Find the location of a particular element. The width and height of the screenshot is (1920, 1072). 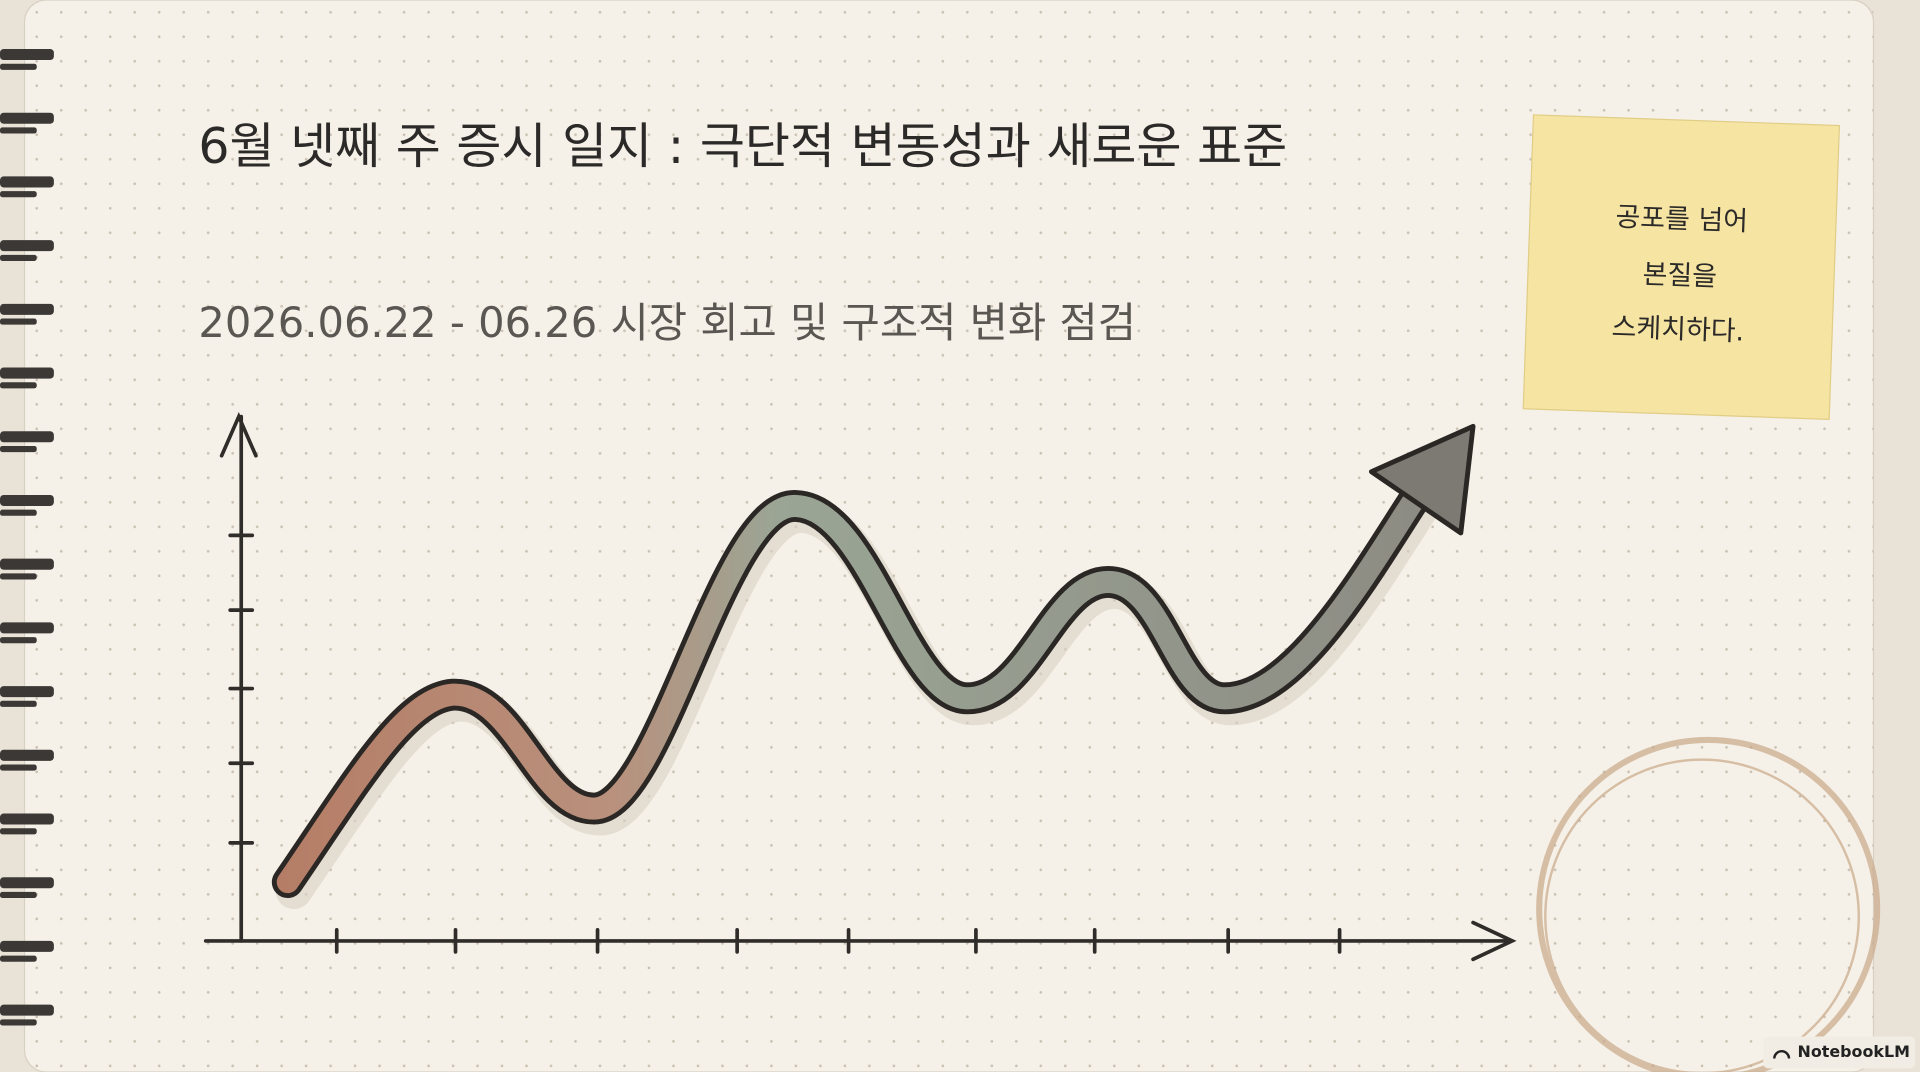

coffee-stain is located at coordinates (1708, 904).